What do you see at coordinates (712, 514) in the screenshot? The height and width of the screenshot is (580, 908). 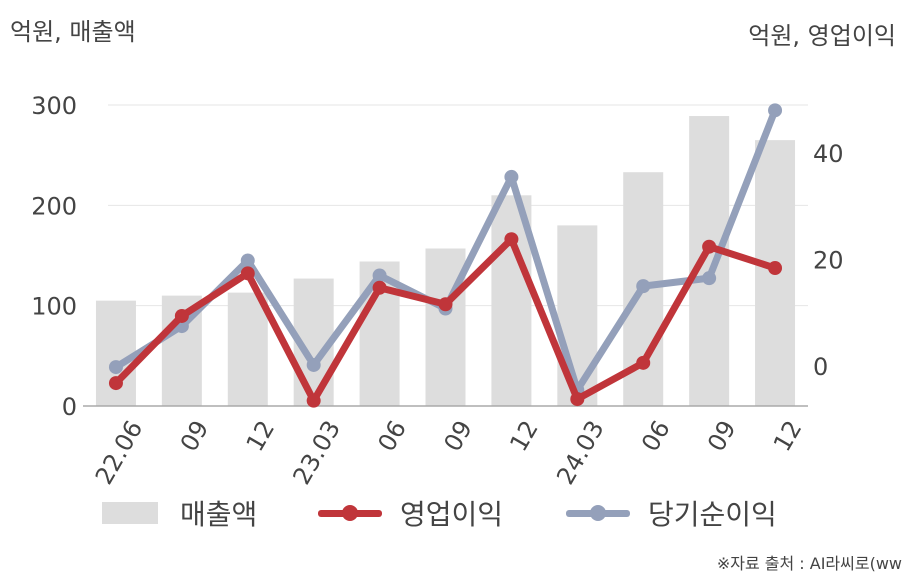 I see `legend-label-net-profit: 당기순이익` at bounding box center [712, 514].